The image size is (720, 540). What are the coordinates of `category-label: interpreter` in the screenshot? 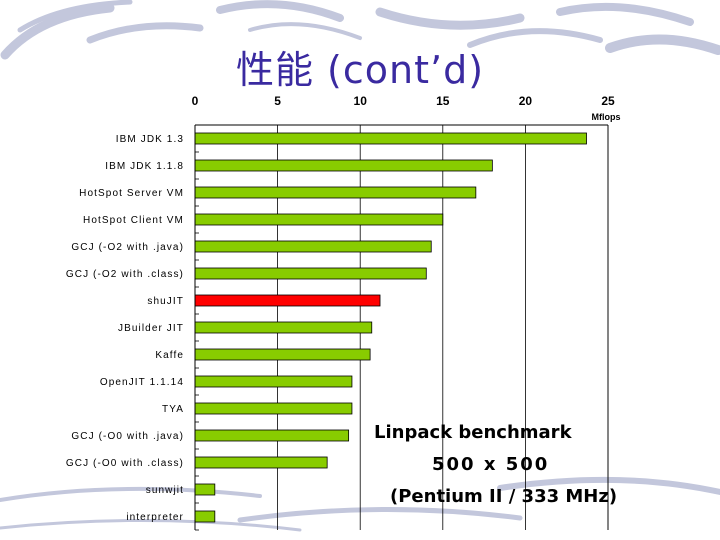 It's located at (155, 517).